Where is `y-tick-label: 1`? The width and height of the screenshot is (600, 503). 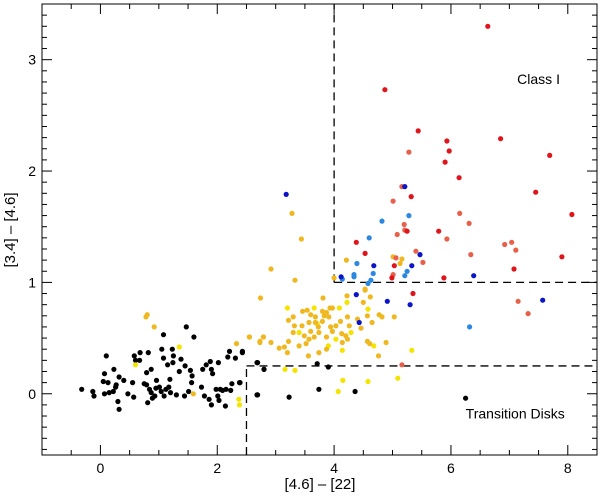 y-tick-label: 1 is located at coordinates (32, 282).